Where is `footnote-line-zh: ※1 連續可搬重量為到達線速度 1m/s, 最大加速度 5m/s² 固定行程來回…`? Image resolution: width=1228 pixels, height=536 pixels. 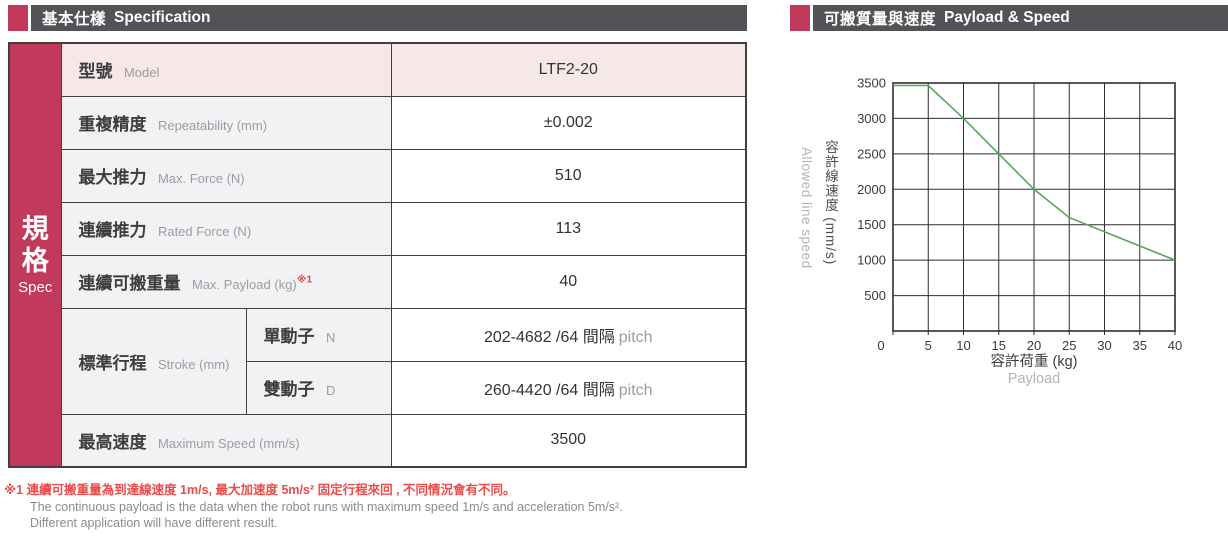
footnote-line-zh: ※1 連續可搬重量為到達線速度 1m/s, 最大加速度 5m/s² 固定行程來回… is located at coordinates (260, 490).